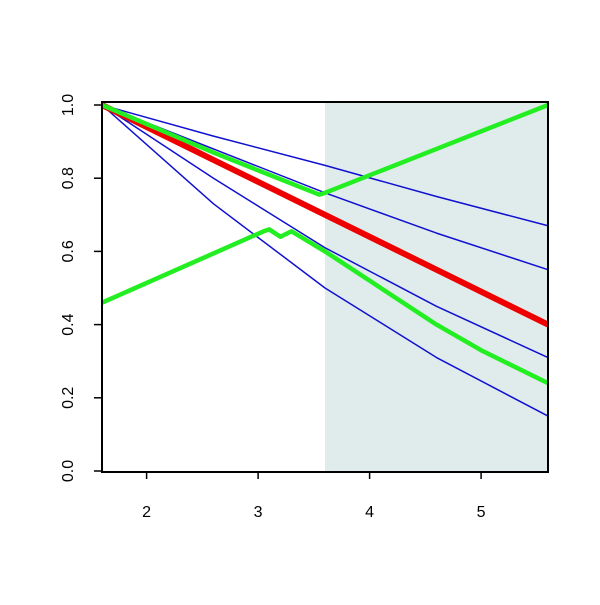 Image resolution: width=600 pixels, height=605 pixels. I want to click on y-tick-label: 0.6, so click(68, 251).